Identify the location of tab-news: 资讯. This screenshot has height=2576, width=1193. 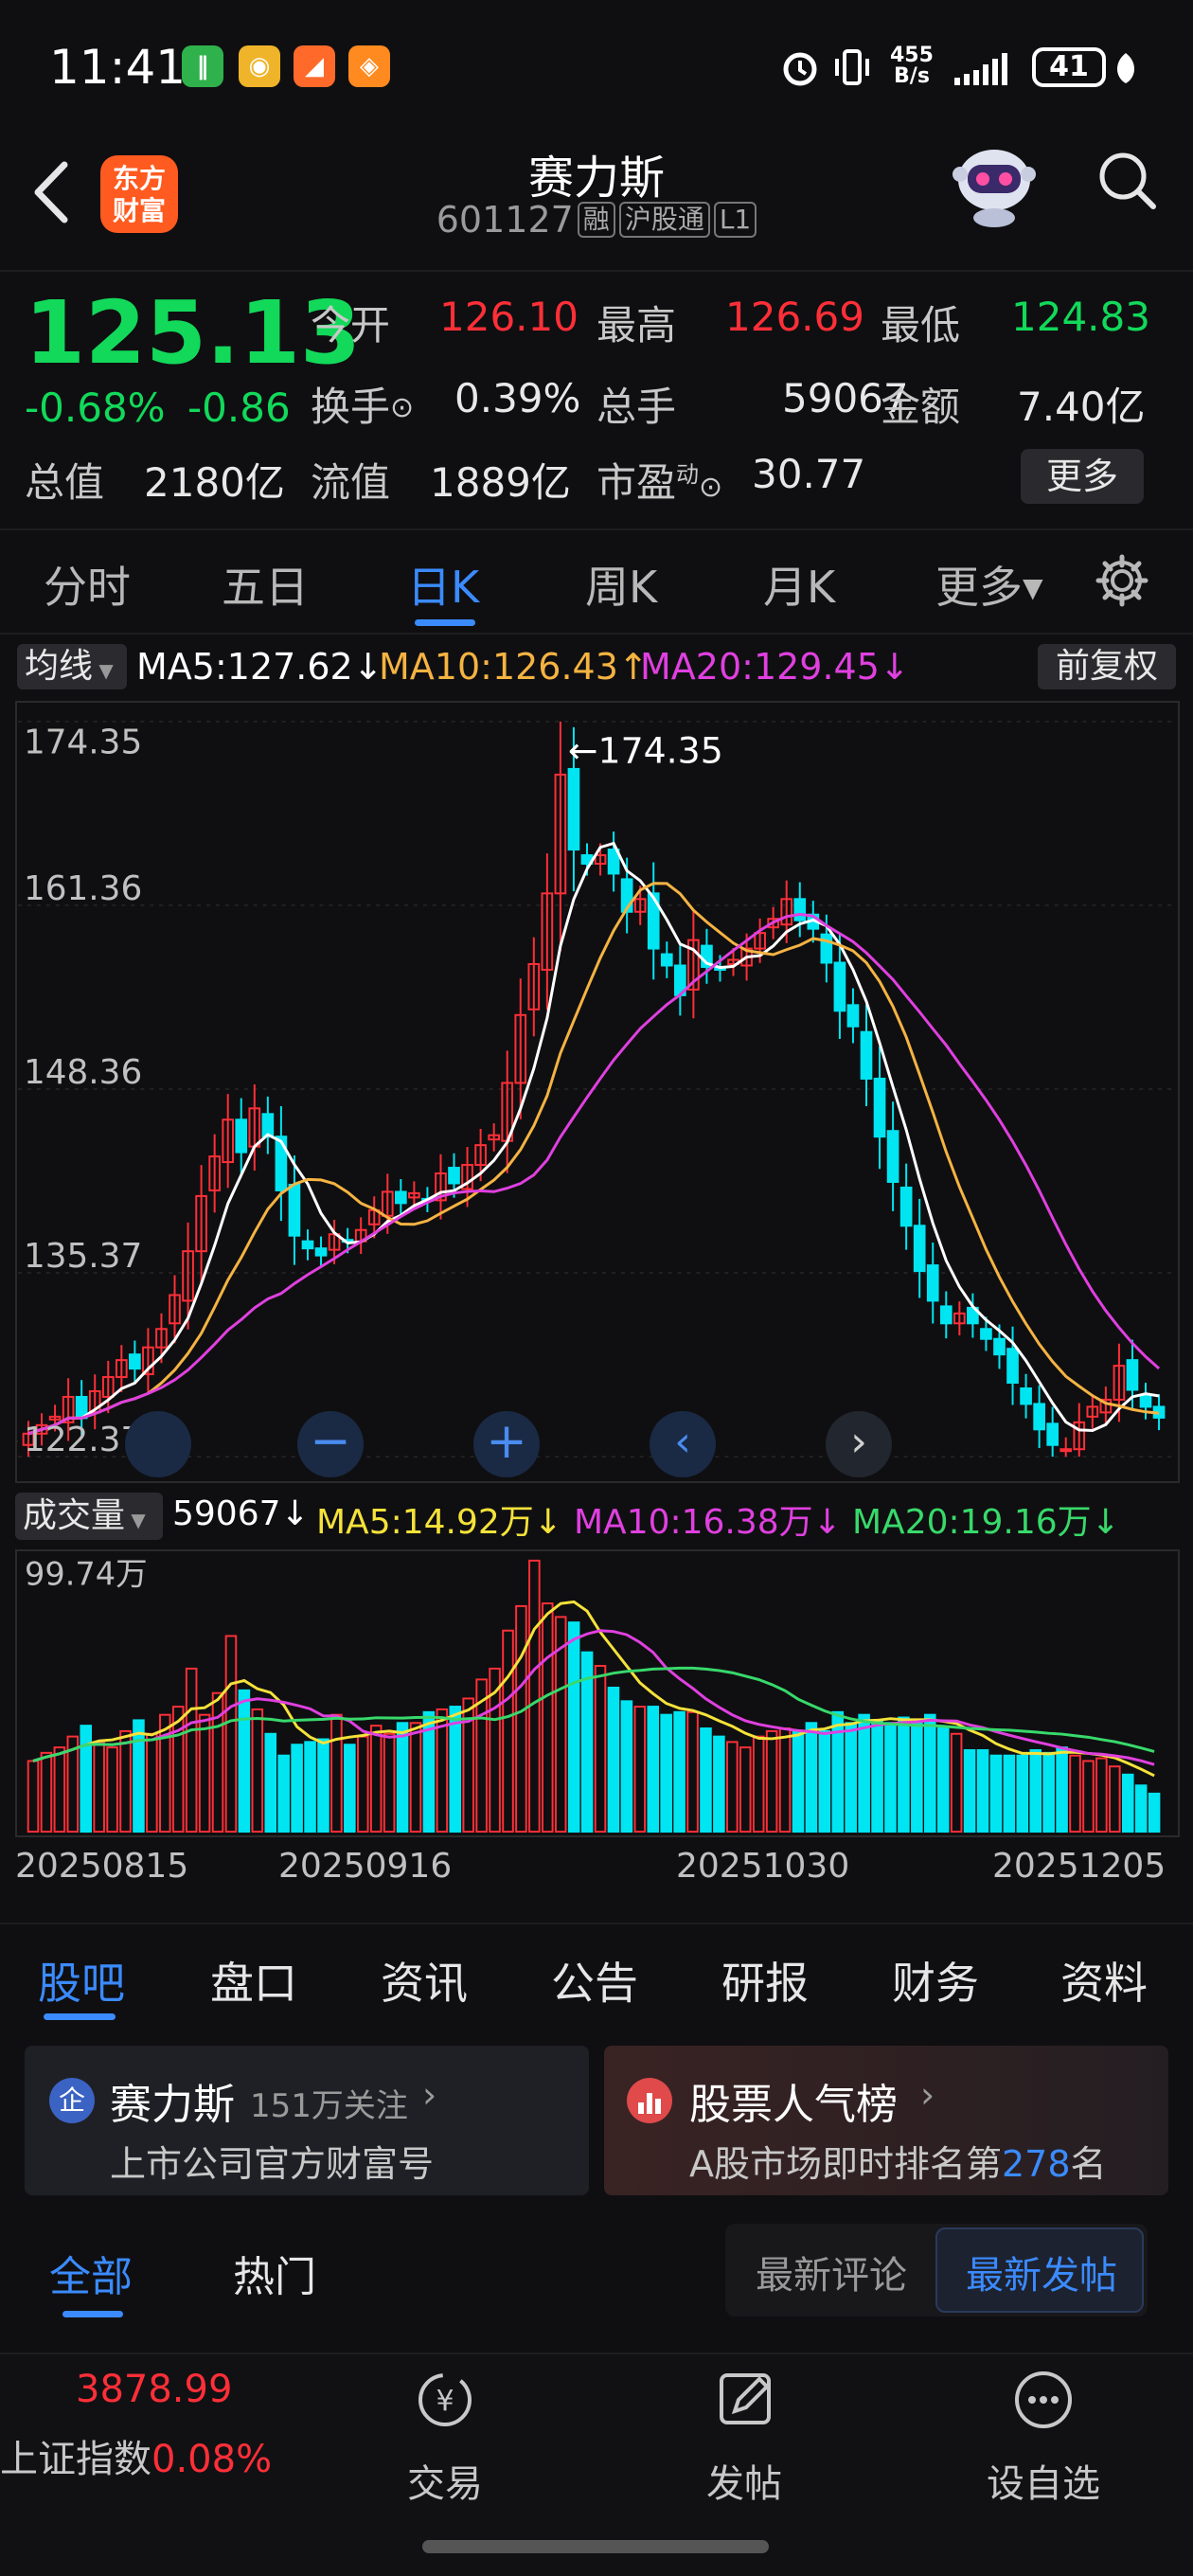
(424, 1983).